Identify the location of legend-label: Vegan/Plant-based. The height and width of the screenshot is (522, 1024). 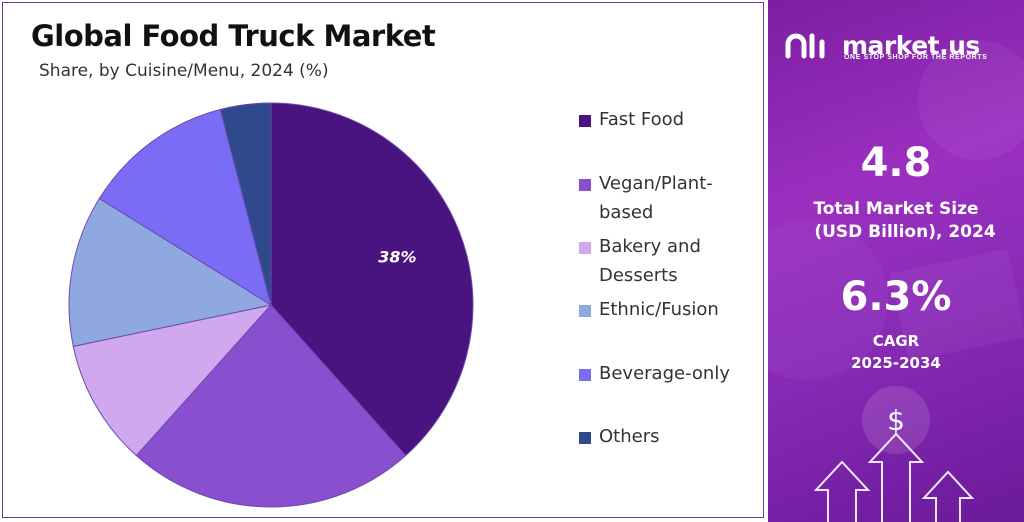
(656, 198).